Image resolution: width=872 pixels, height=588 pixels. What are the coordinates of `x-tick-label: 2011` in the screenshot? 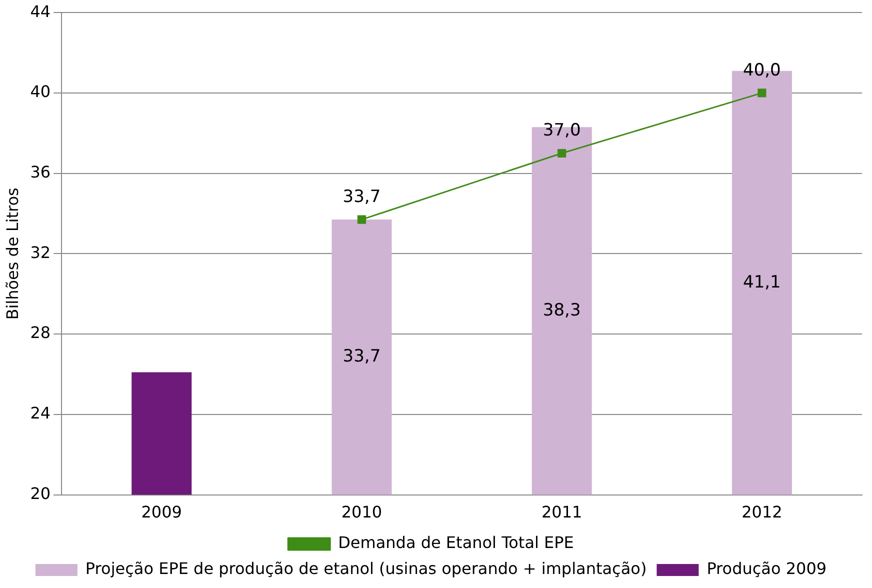 It's located at (561, 512).